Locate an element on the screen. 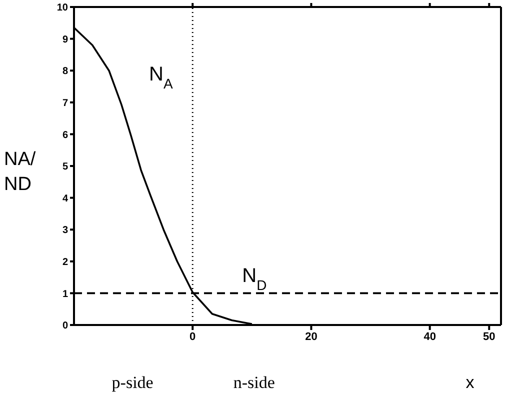 The image size is (508, 400). text: p-side is located at coordinates (133, 382).